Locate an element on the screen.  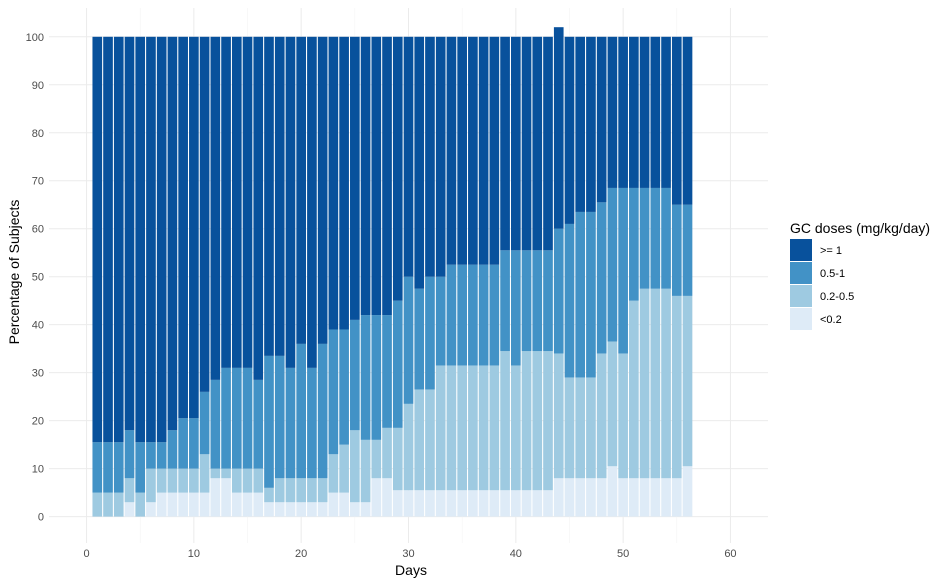
bar-day-50--1 is located at coordinates (623, 112).